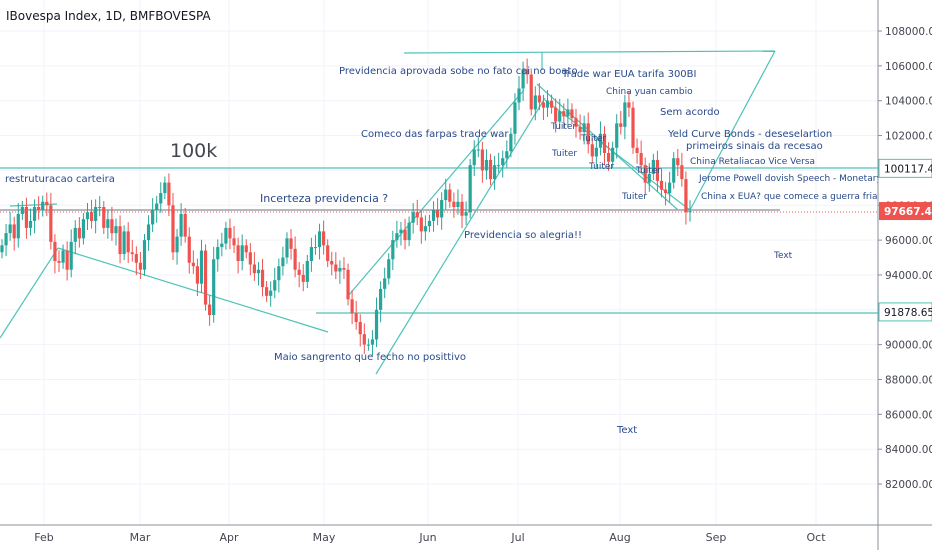 Image resolution: width=932 pixels, height=550 pixels. I want to click on annotation-yeld: Yeld Curve Bonds - deseselartion, so click(749, 134).